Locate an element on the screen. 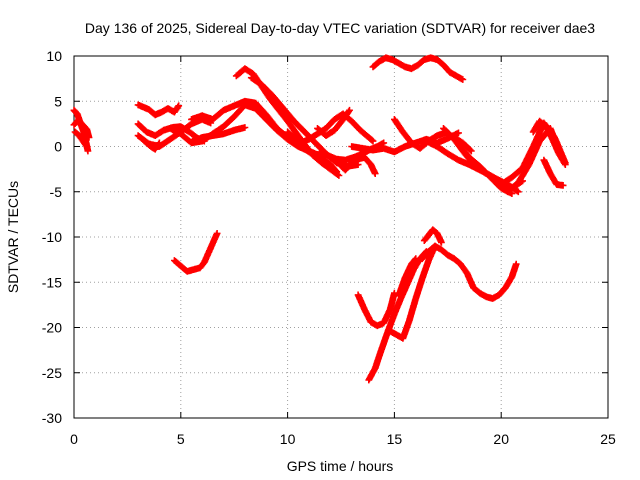 The image size is (640, 480). x-tick-label: 20 is located at coordinates (501, 439).